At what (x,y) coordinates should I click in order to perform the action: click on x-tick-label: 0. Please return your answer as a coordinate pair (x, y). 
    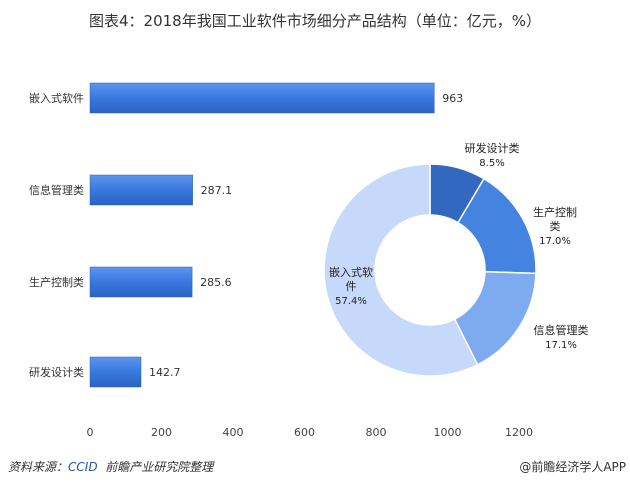
    Looking at the image, I should click on (90, 432).